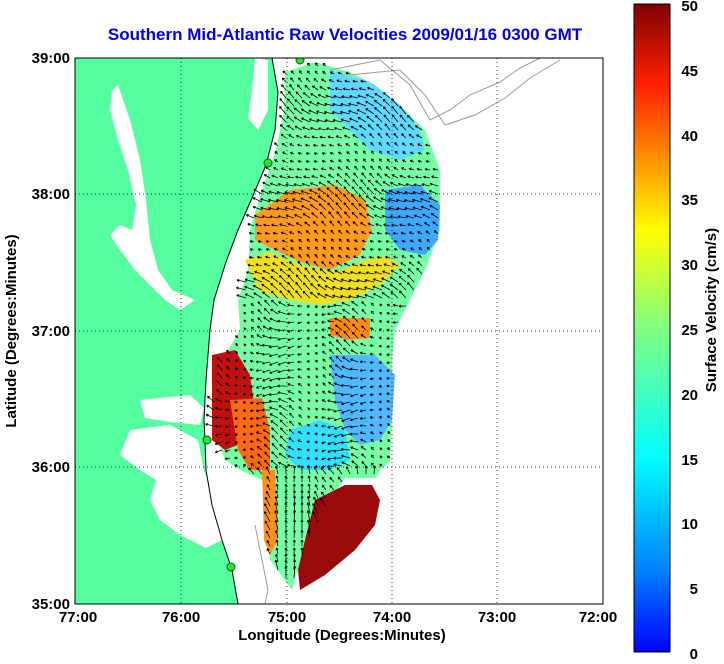  I want to click on x-tick-label: 72:00, so click(598, 617).